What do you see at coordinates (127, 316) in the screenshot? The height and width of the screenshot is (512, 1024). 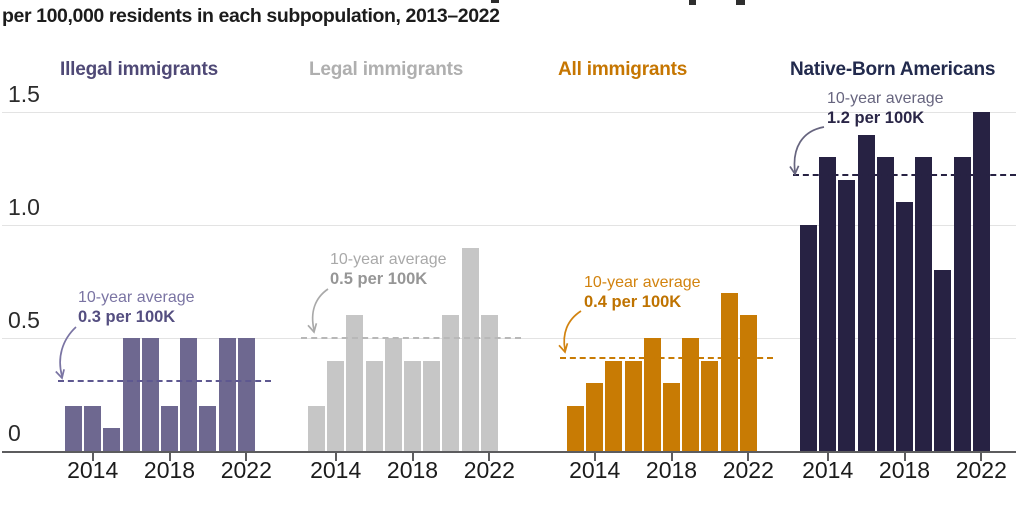 I see `annotation-line2: 0.3 per 100K` at bounding box center [127, 316].